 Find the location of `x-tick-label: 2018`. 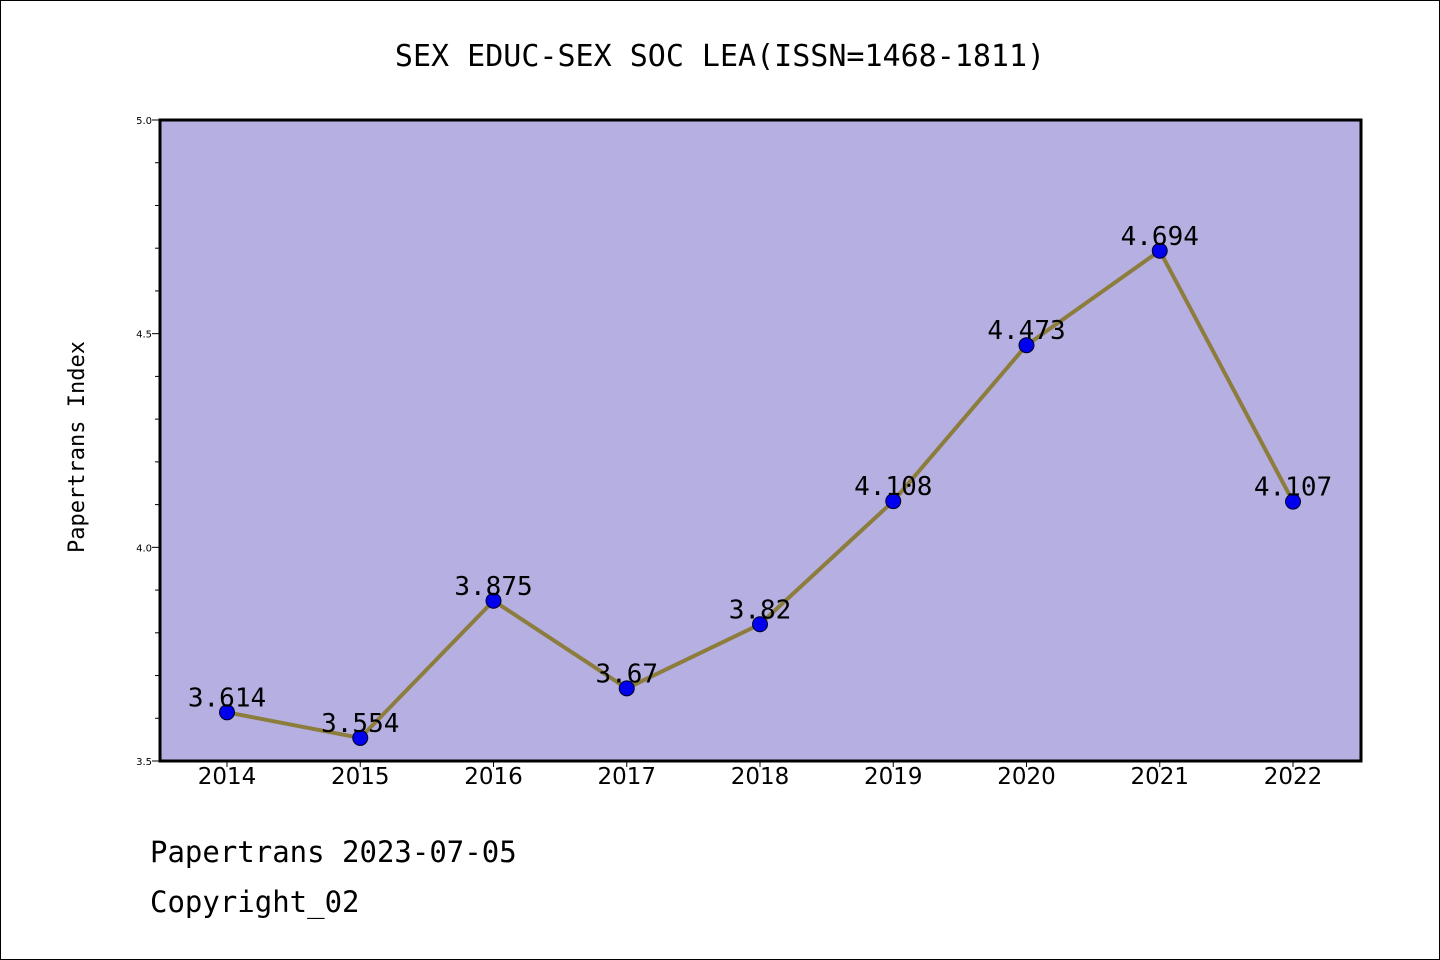

x-tick-label: 2018 is located at coordinates (760, 777).